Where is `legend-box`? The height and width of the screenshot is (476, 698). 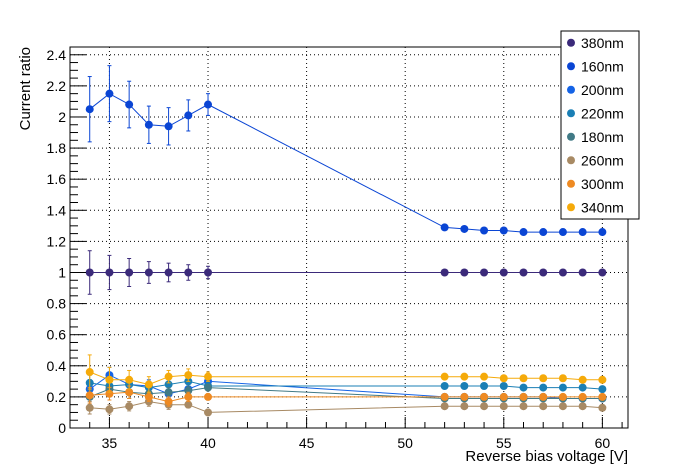
legend-box is located at coordinates (600, 125).